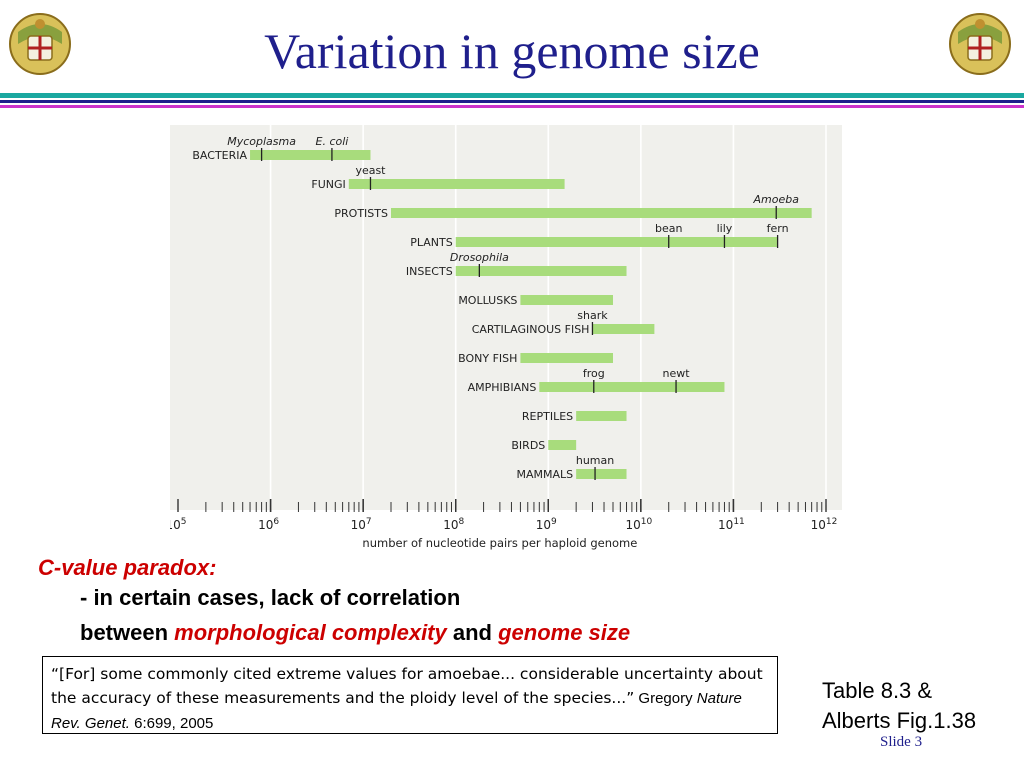  Describe the element at coordinates (531, 329) in the screenshot. I see `category-label: CARTILAGINOUS FISH` at that location.